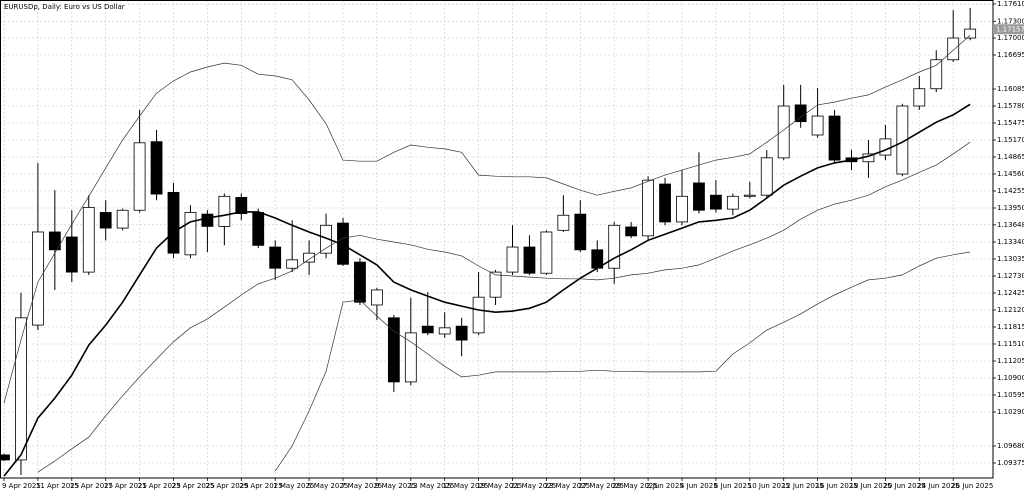  Describe the element at coordinates (1010, 38) in the screenshot. I see `y-tick-label: 1.17000` at that location.